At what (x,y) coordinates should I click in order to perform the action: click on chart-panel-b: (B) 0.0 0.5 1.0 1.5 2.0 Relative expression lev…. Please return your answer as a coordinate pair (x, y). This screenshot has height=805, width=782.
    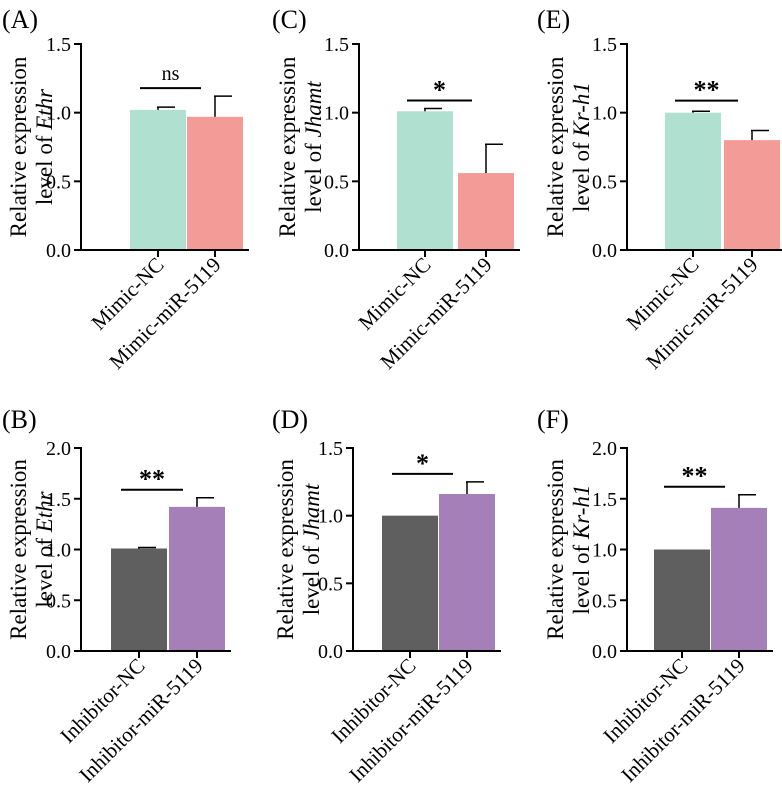
    Looking at the image, I should click on (116, 596).